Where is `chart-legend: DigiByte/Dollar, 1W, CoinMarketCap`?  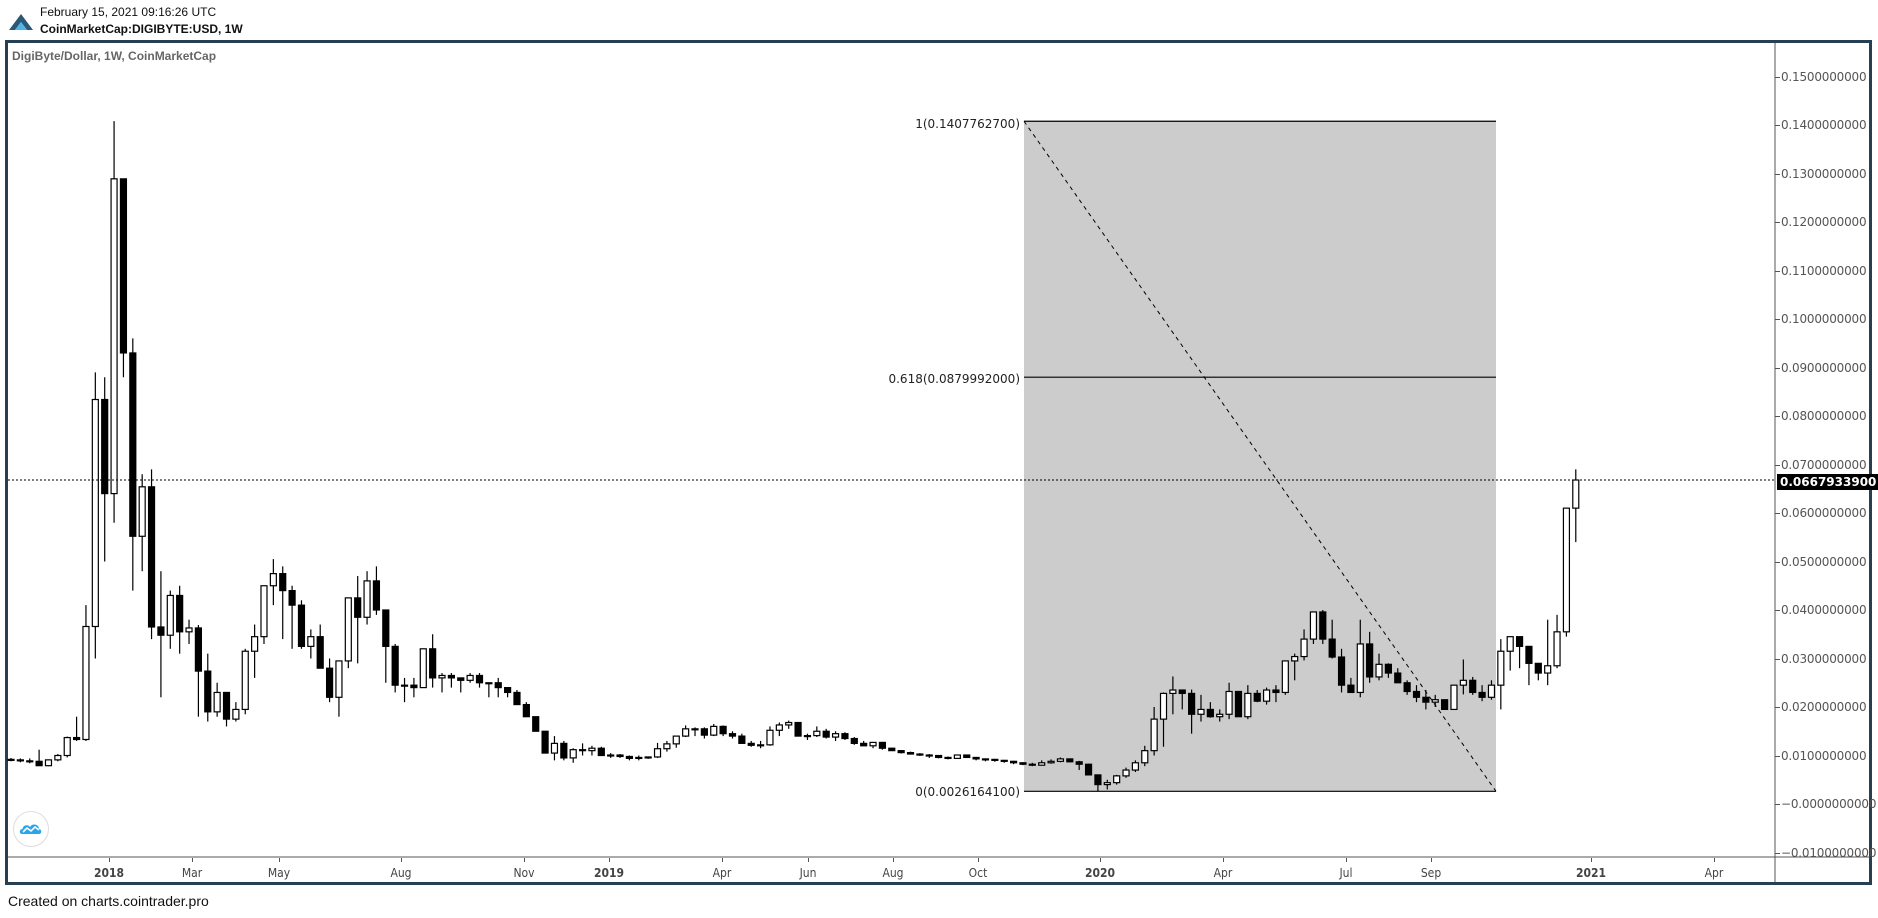 chart-legend: DigiByte/Dollar, 1W, CoinMarketCap is located at coordinates (114, 56).